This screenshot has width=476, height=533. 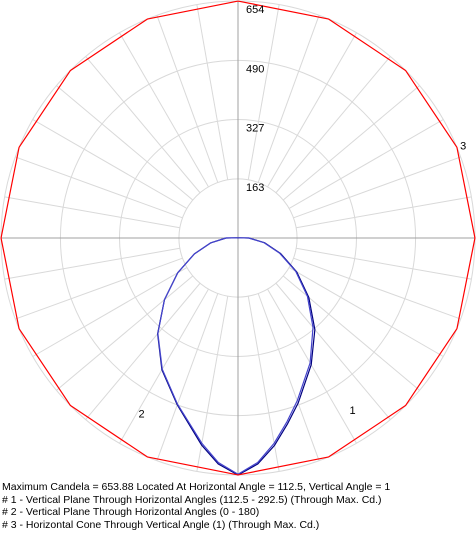 What do you see at coordinates (255, 129) in the screenshot?
I see `ring-label: 327` at bounding box center [255, 129].